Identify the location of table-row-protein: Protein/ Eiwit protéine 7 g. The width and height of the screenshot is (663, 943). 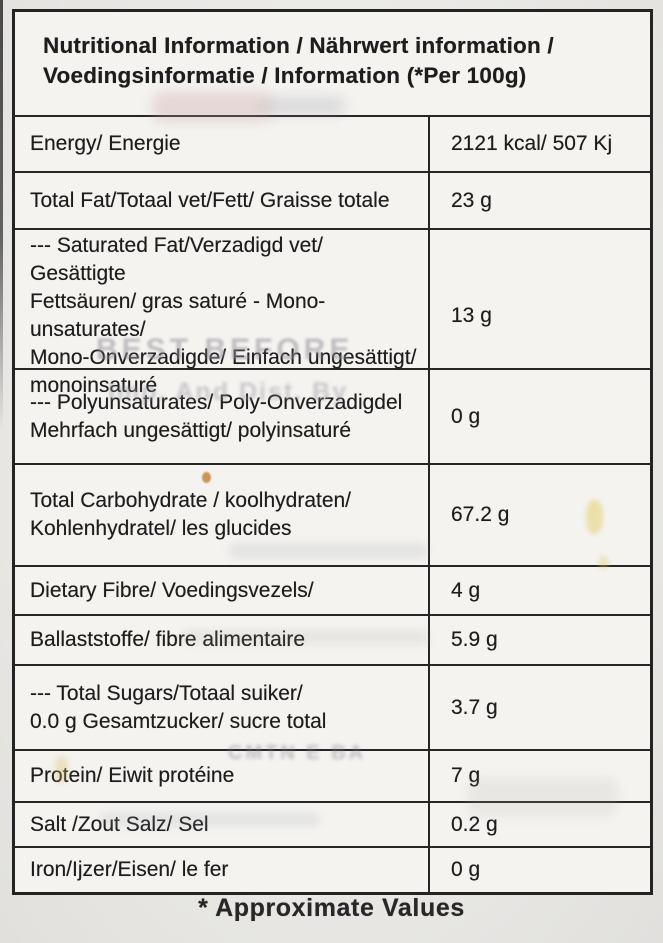
(332, 777).